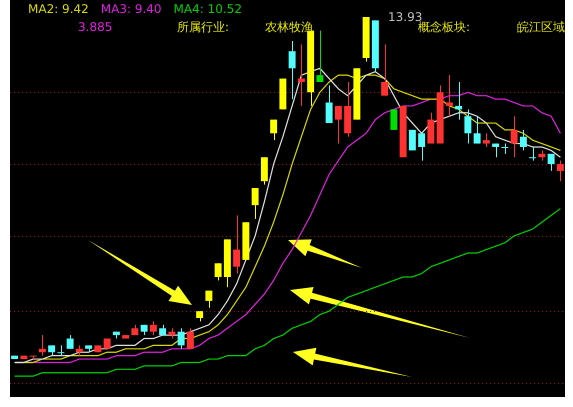 Image resolution: width=573 pixels, height=407 pixels. I want to click on text: MA2: 9.42, so click(58, 9).